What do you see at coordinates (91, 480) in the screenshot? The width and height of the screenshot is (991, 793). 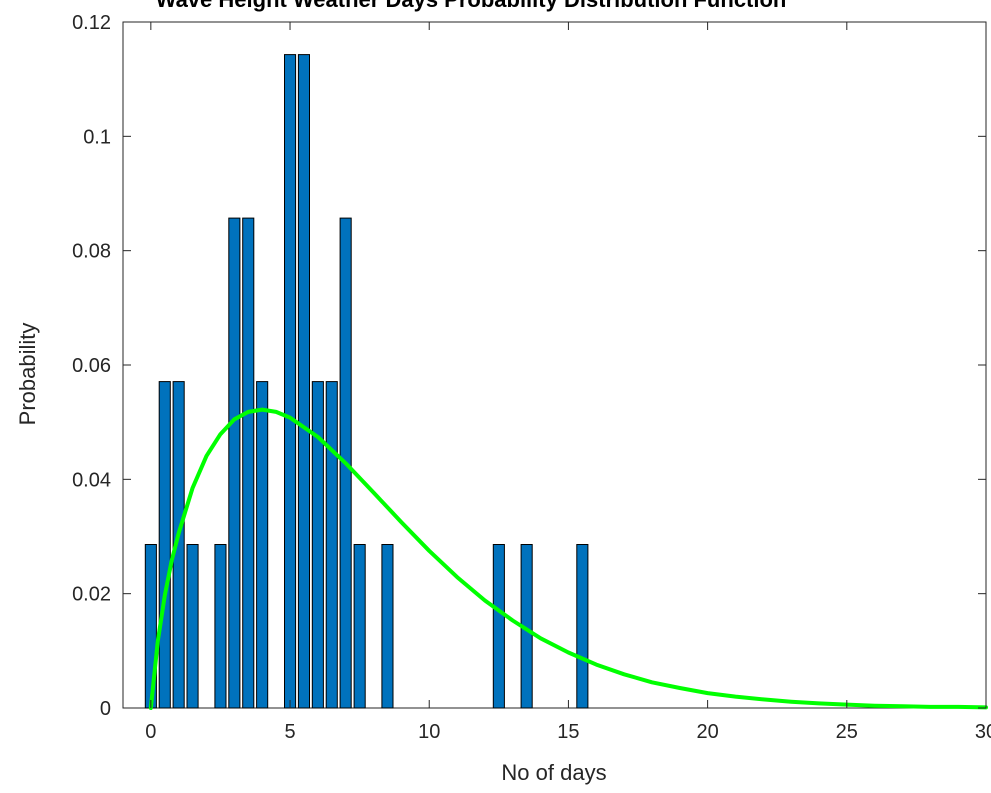 I see `y-tick-label: 0.04` at bounding box center [91, 480].